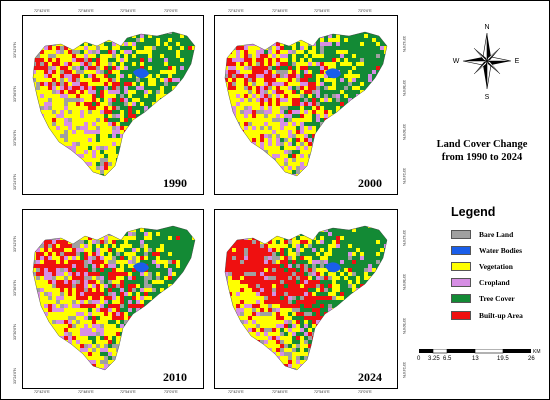 This screenshot has height=400, width=550. Describe the element at coordinates (333, 73) in the screenshot. I see `water-body` at that location.